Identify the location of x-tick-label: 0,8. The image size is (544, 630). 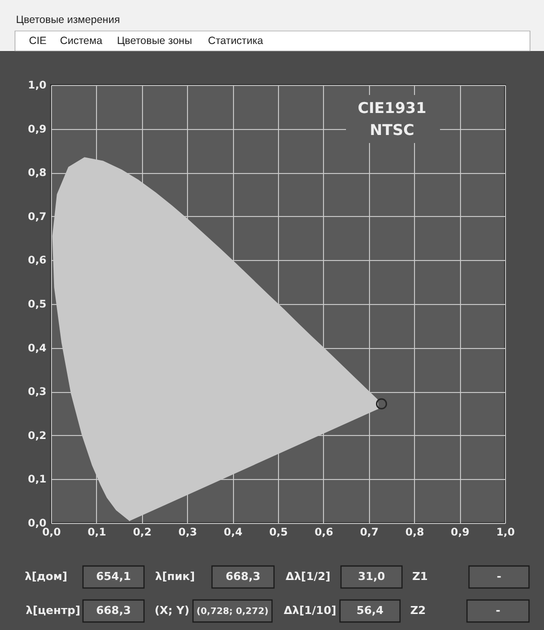
(414, 532).